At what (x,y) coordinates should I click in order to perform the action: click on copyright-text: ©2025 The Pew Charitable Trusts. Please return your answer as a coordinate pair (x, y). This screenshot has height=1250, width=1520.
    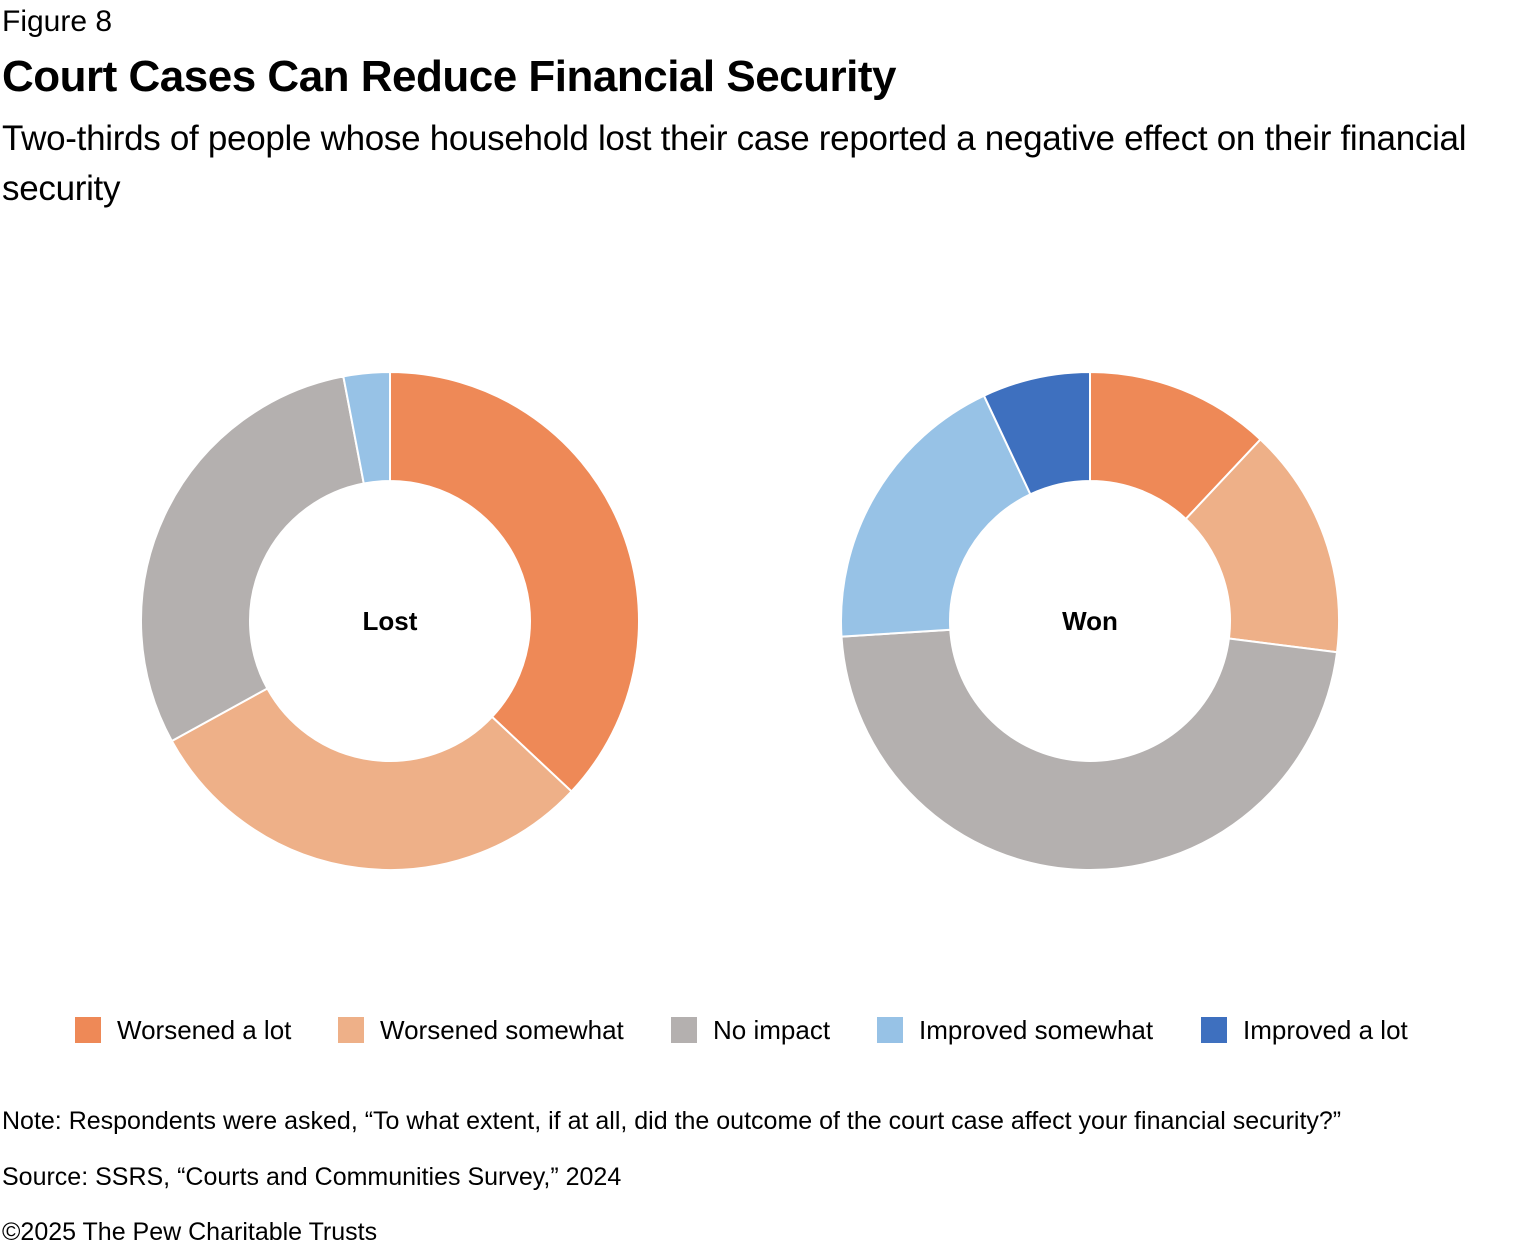
    Looking at the image, I should click on (190, 1232).